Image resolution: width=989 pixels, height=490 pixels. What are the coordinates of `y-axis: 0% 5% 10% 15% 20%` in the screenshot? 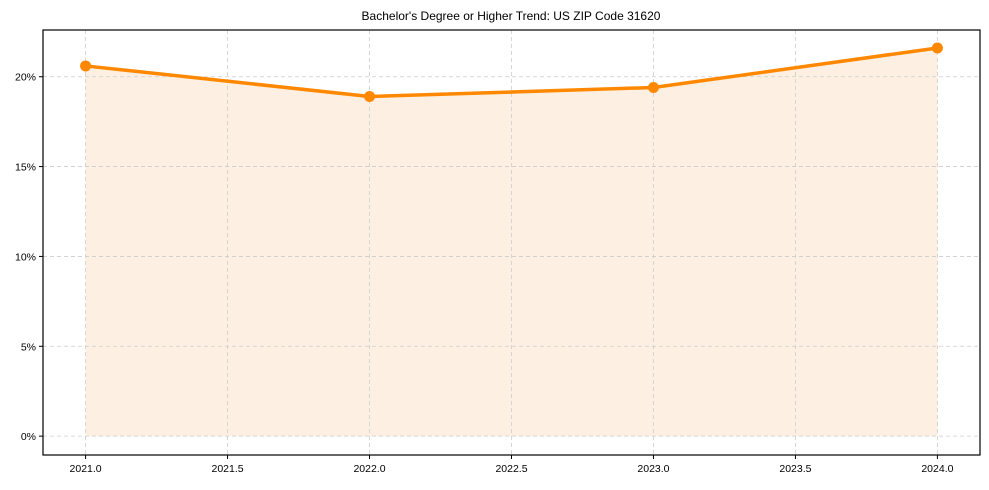 It's located at (29, 257).